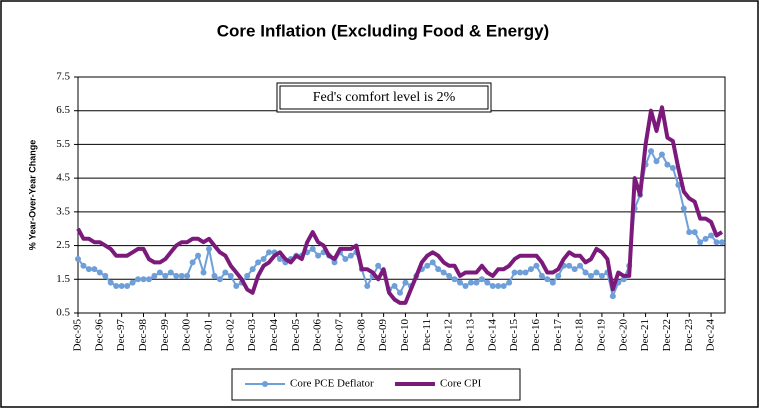  Describe the element at coordinates (63, 77) in the screenshot. I see `y-tick-label: 7.5` at that location.